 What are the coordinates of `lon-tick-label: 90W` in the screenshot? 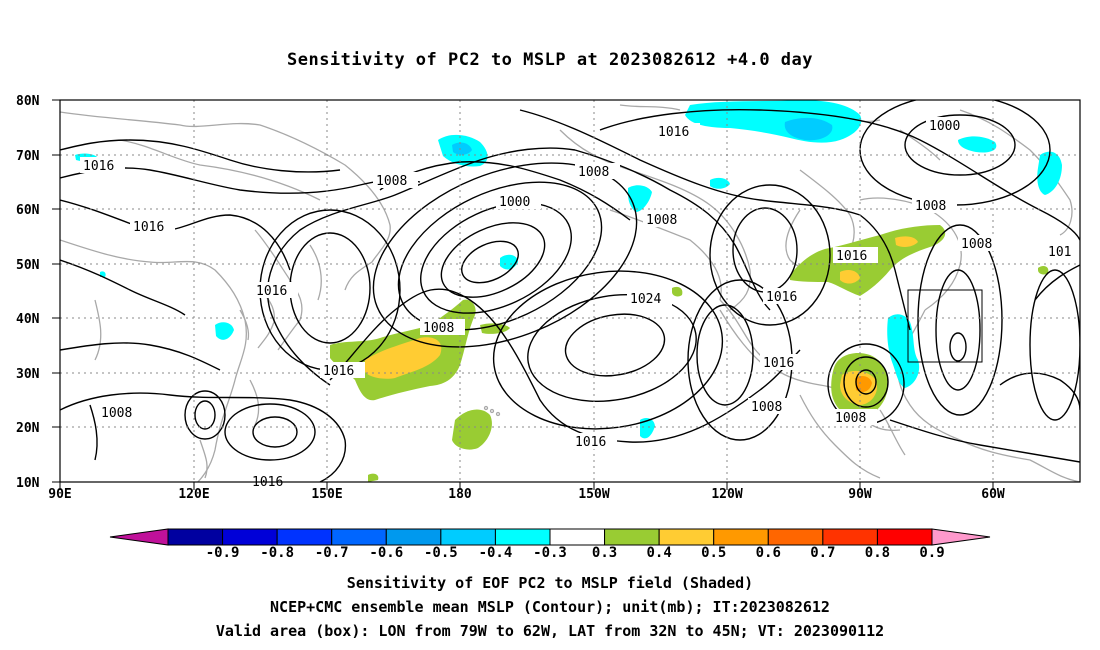 It's located at (860, 494).